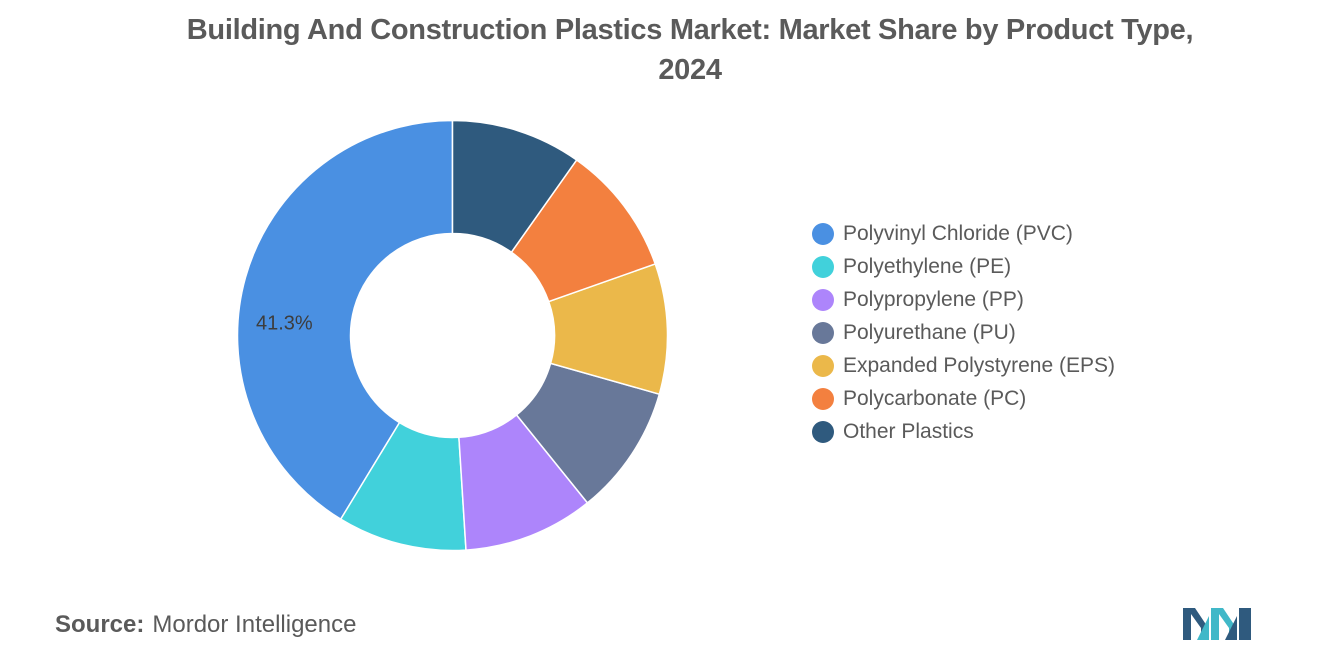  Describe the element at coordinates (100, 624) in the screenshot. I see `source-label: Source:` at that location.